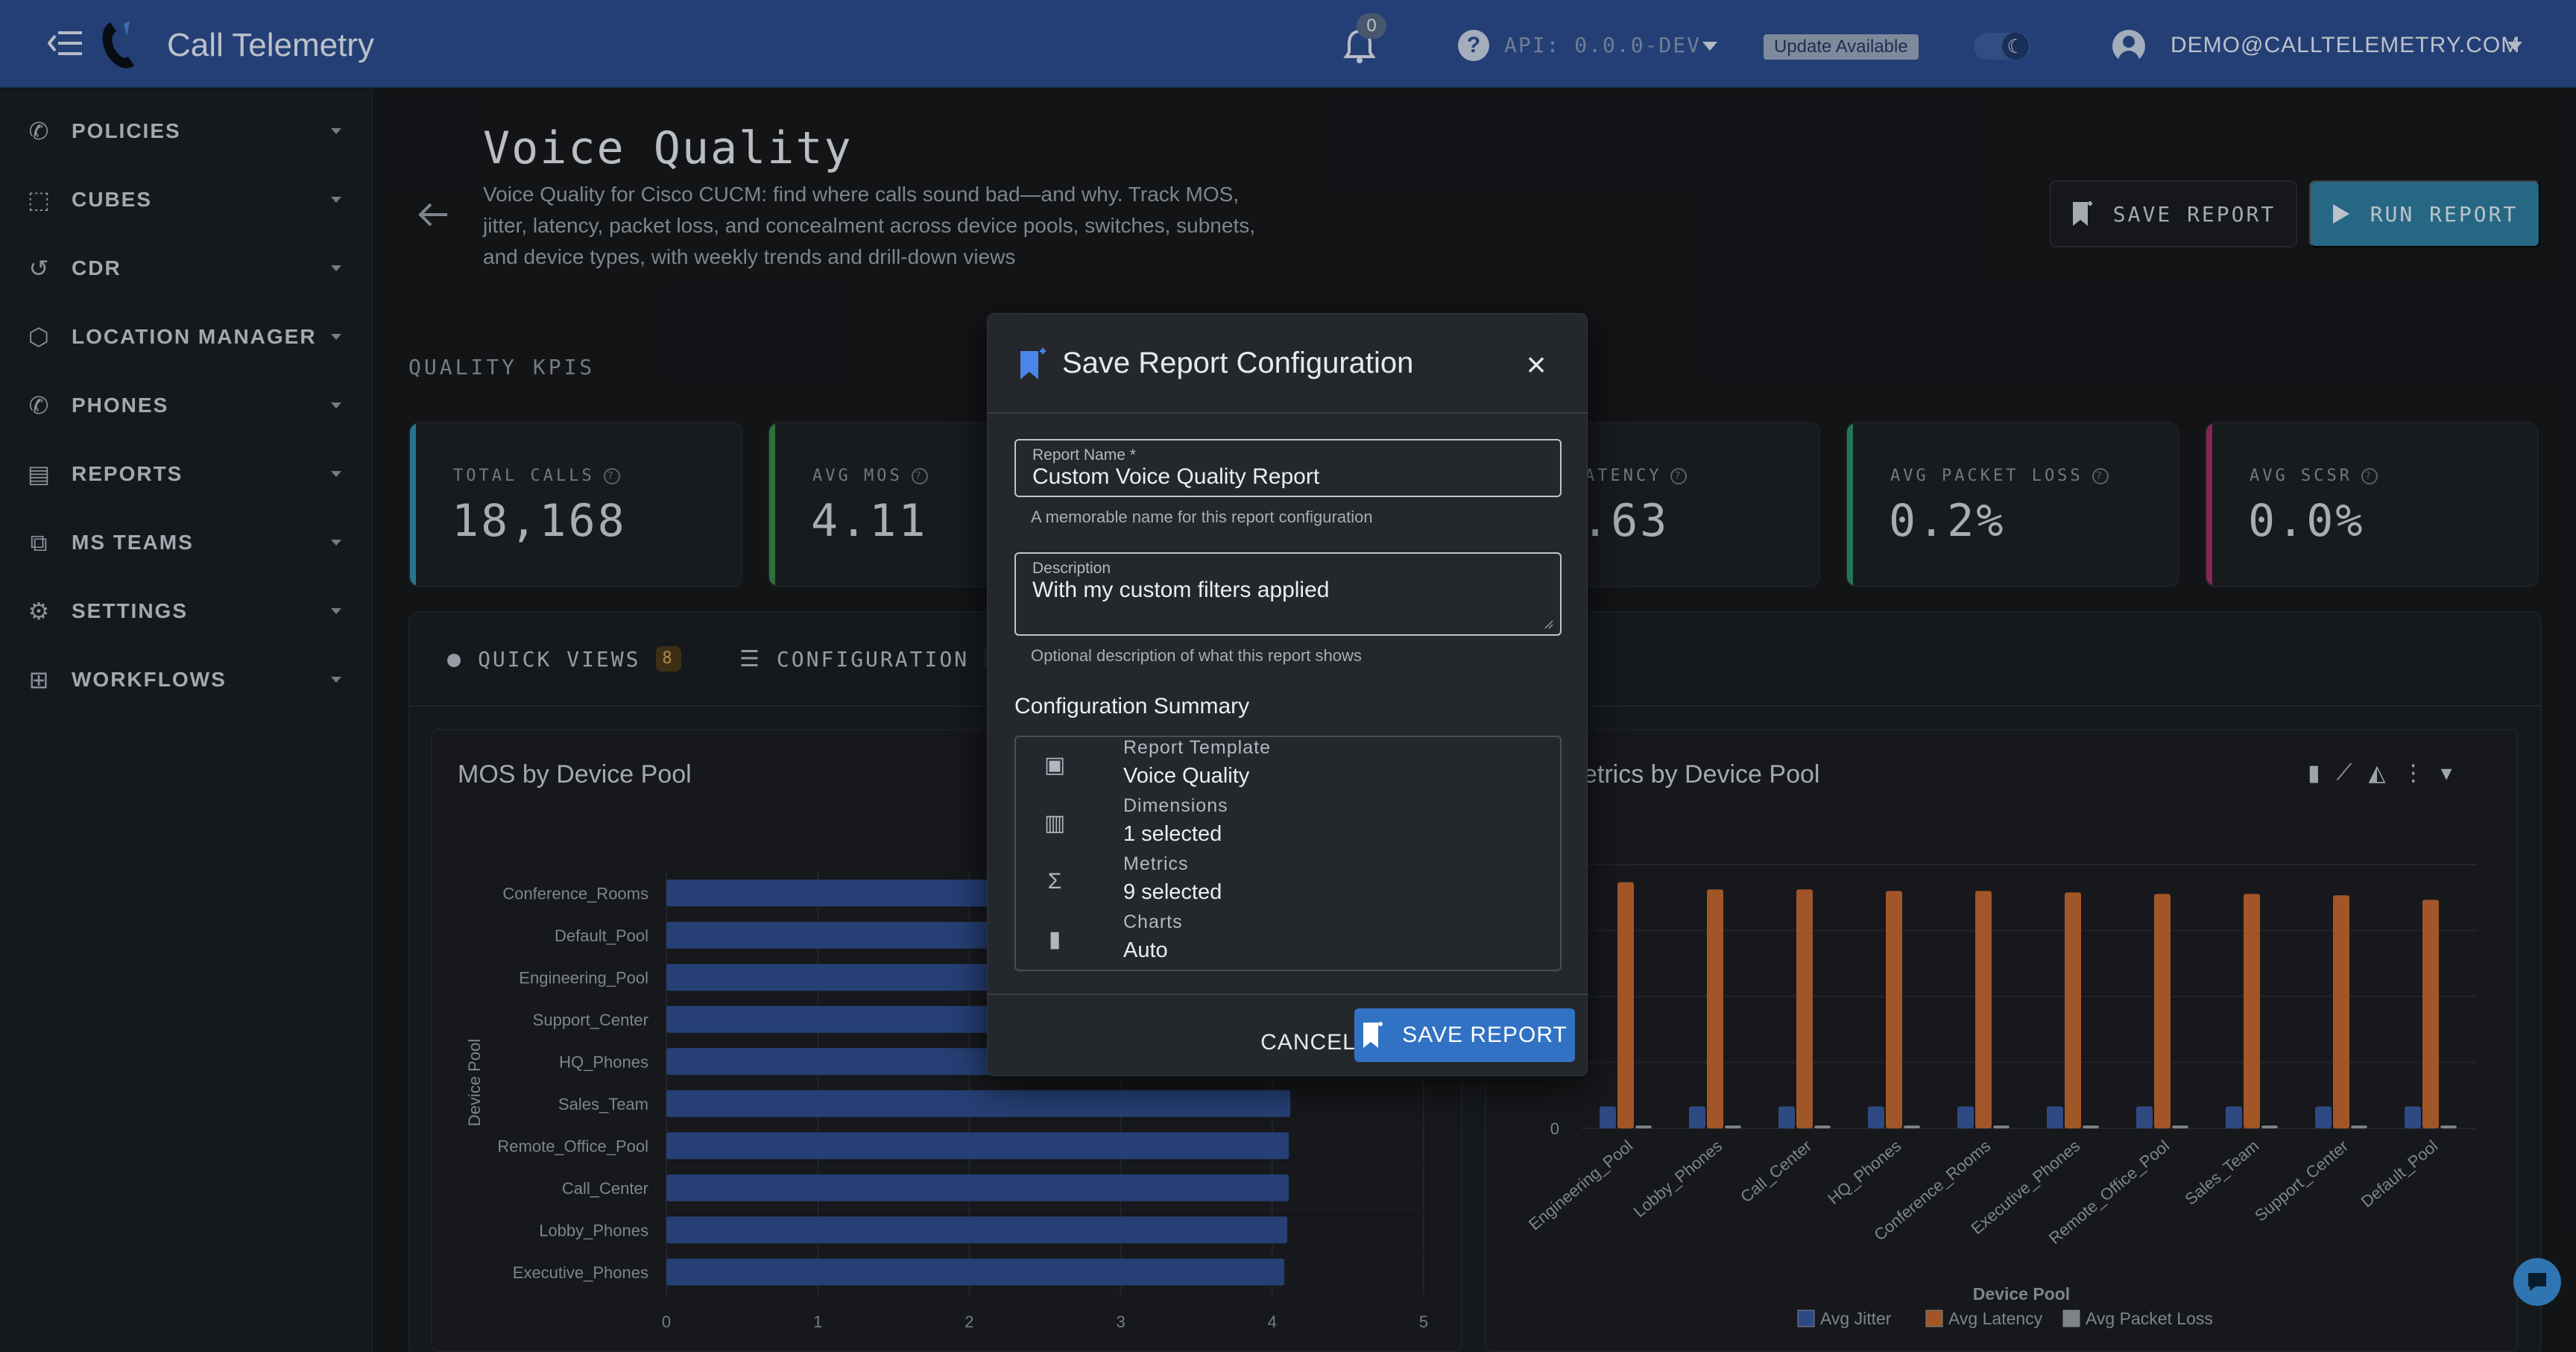 This screenshot has width=2576, height=1352. Describe the element at coordinates (96, 267) in the screenshot. I see `sidebar-item-label: CDR` at that location.